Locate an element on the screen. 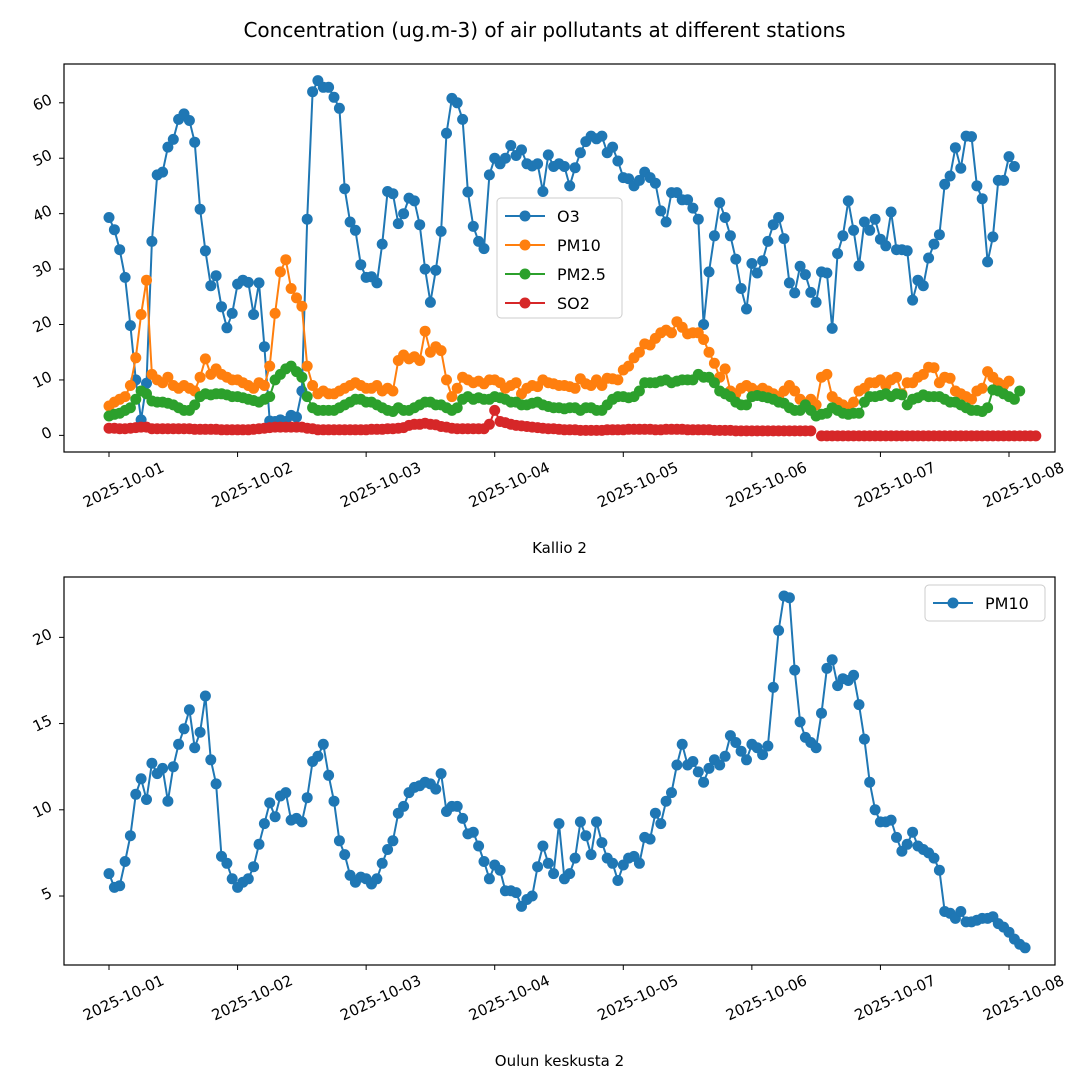 This screenshot has width=1089, height=1089. legend-box is located at coordinates (559, 258).